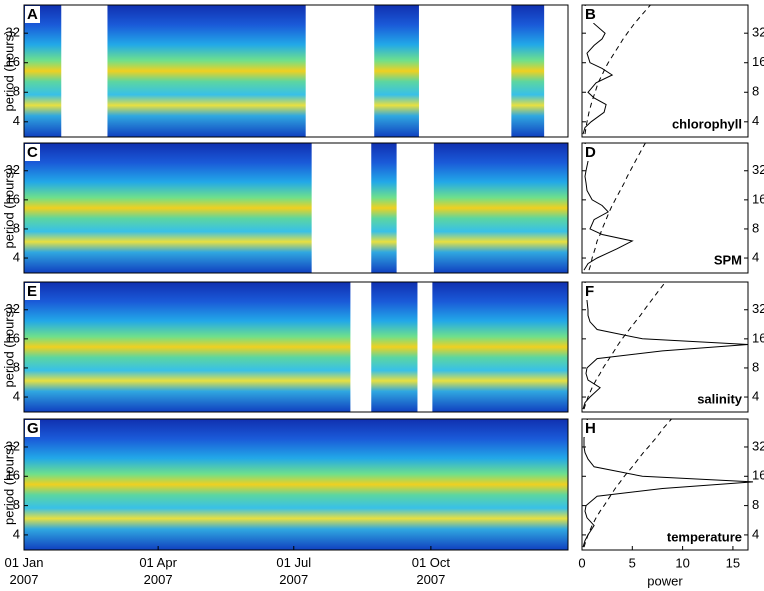  I want to click on panel-annotation: salinity, so click(720, 398).